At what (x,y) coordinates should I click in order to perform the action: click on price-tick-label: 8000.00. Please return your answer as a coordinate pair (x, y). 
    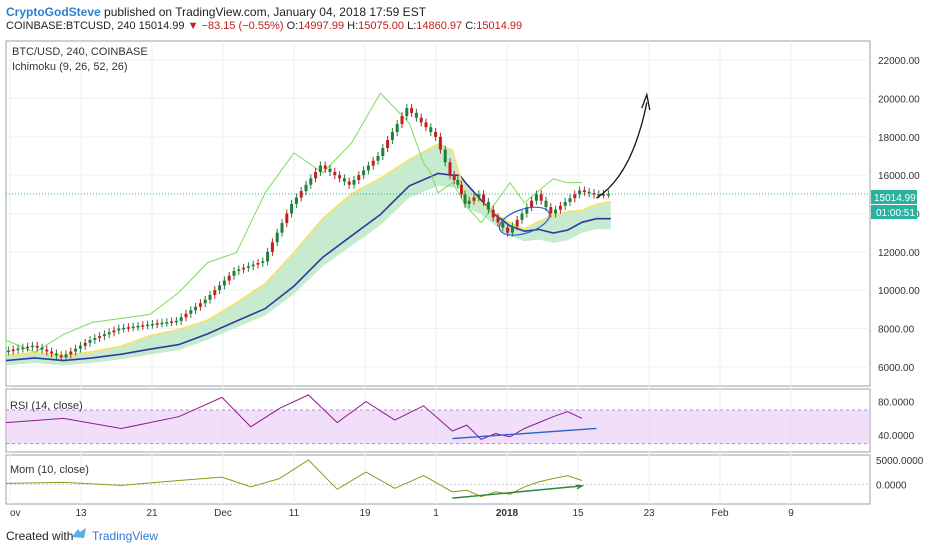
    Looking at the image, I should click on (896, 330).